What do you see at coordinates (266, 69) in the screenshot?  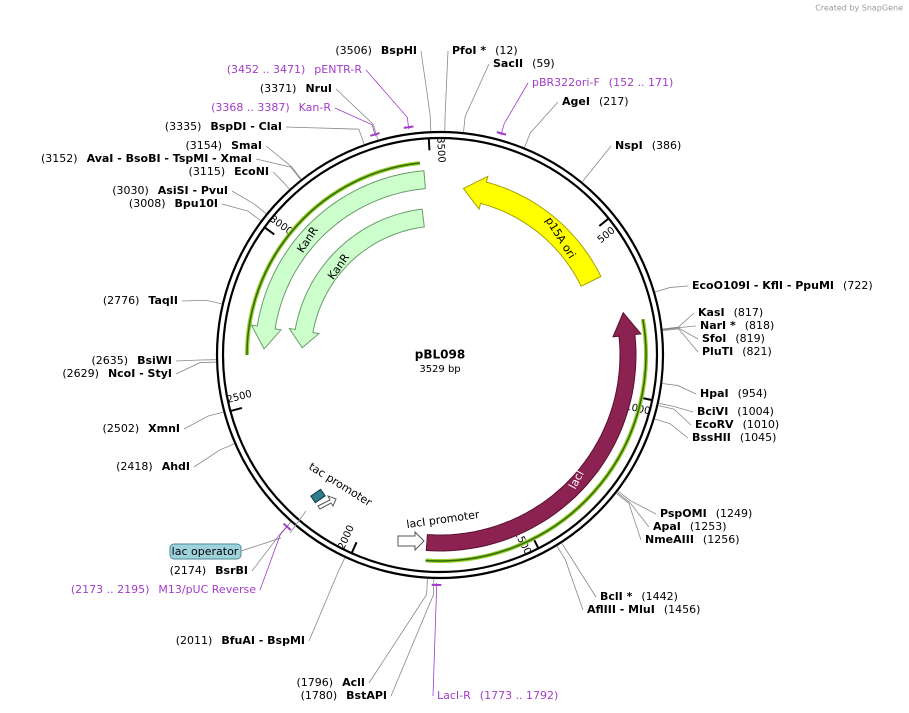 I see `site-position: (3452 .. 3471)` at bounding box center [266, 69].